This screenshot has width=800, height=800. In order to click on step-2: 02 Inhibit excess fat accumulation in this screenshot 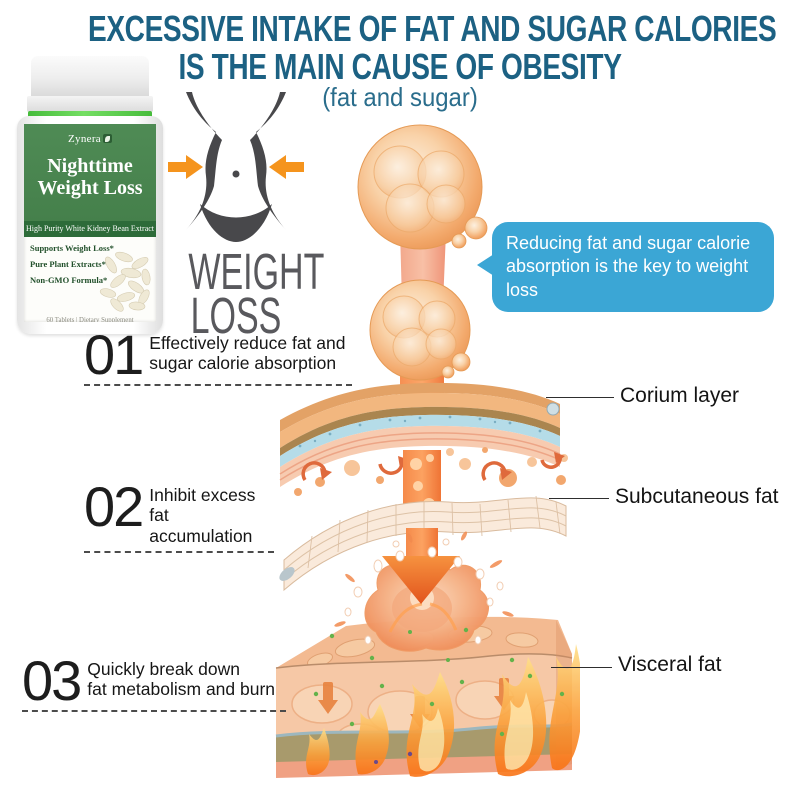, I will do `click(179, 514)`.